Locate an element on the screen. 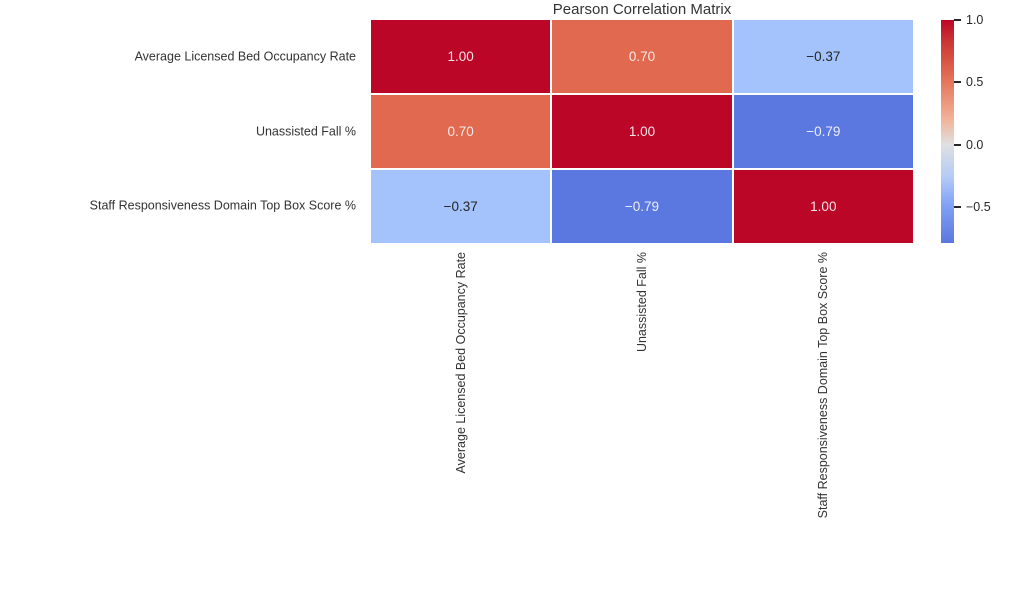  colorbar-tick-label-2: 0.0 is located at coordinates (975, 144).